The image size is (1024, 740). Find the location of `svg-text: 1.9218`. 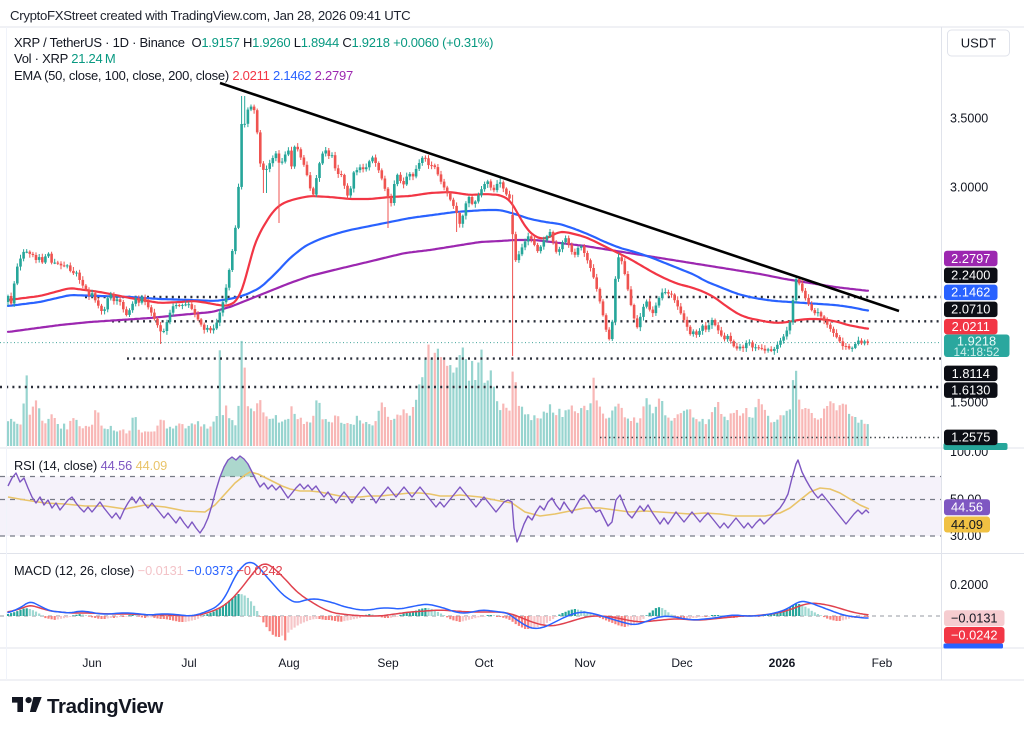

svg-text: 1.9218 is located at coordinates (976, 340).